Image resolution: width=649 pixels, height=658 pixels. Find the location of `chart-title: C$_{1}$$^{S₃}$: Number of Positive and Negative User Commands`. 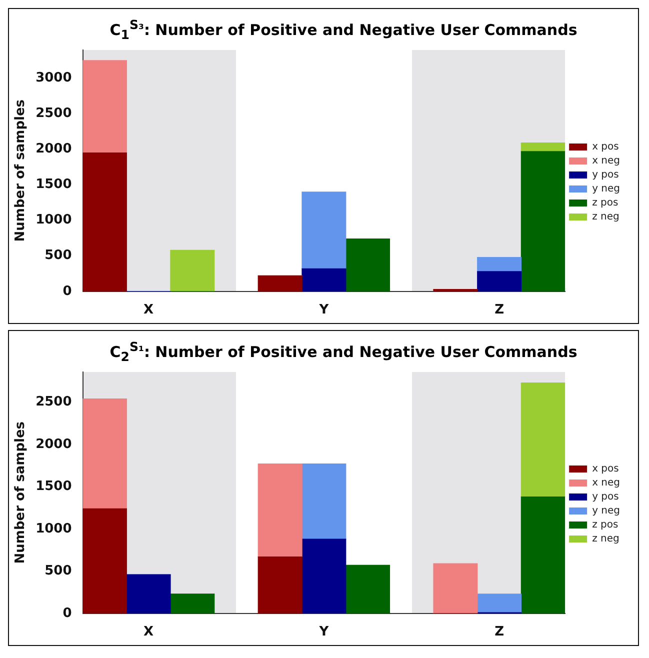

chart-title: C$_{1}$$^{S₃}$: Number of Positive and Negative User Commands is located at coordinates (343, 29).